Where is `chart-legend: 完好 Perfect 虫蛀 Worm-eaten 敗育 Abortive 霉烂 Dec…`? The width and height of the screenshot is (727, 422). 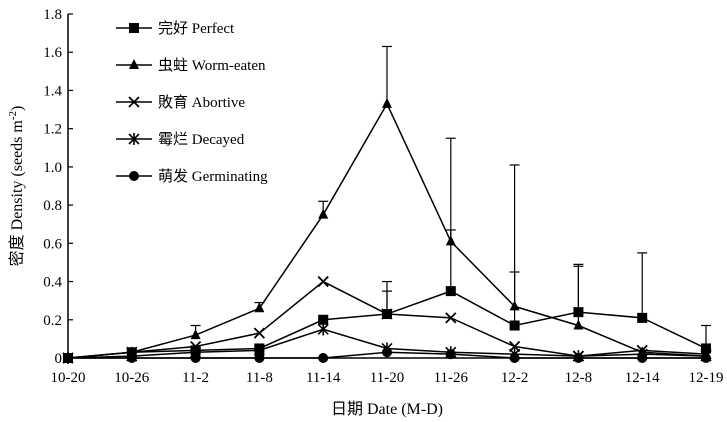 chart-legend: 完好 Perfect 虫蛀 Worm-eaten 敗育 Abortive 霉烂 Dec… is located at coordinates (192, 102).